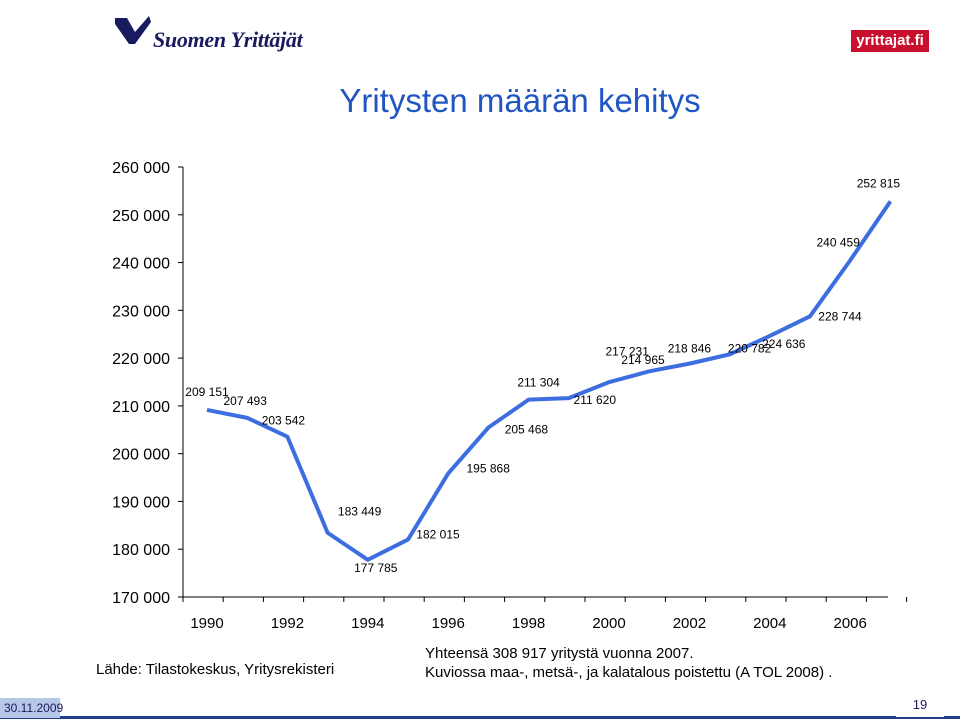 The image size is (960, 721). What do you see at coordinates (643, 360) in the screenshot?
I see `data-label: 214 965` at bounding box center [643, 360].